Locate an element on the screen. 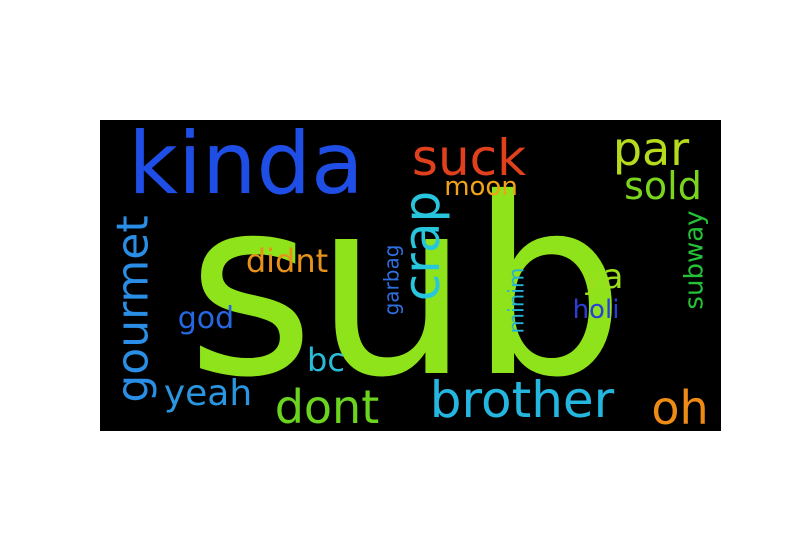  word-god: god is located at coordinates (206, 318).